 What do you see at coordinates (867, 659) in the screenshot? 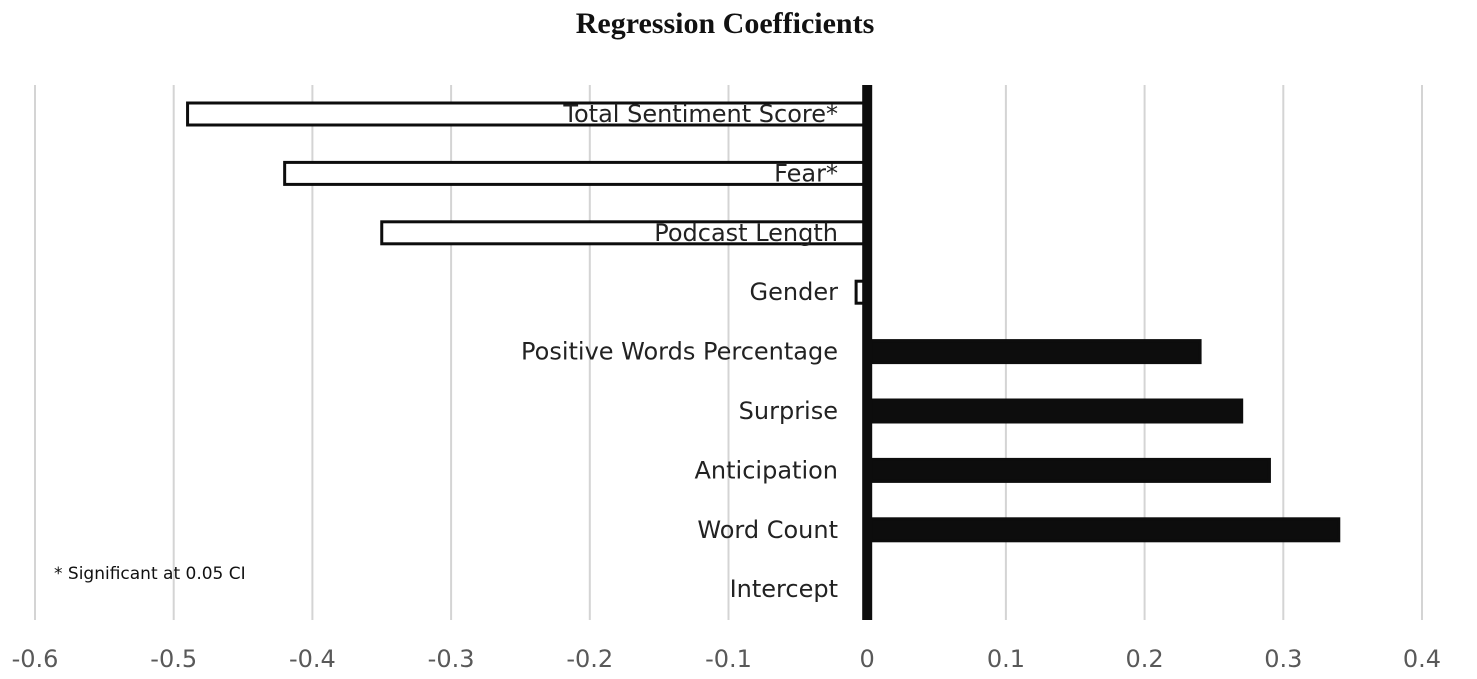
I see `x-tick-label: 0` at bounding box center [867, 659].